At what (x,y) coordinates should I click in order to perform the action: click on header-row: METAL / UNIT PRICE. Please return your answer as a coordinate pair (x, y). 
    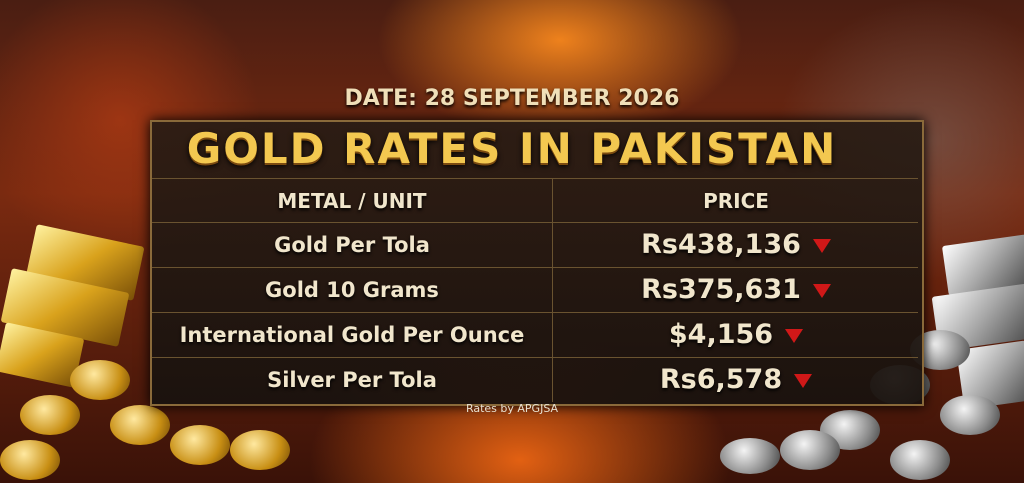
    Looking at the image, I should click on (535, 200).